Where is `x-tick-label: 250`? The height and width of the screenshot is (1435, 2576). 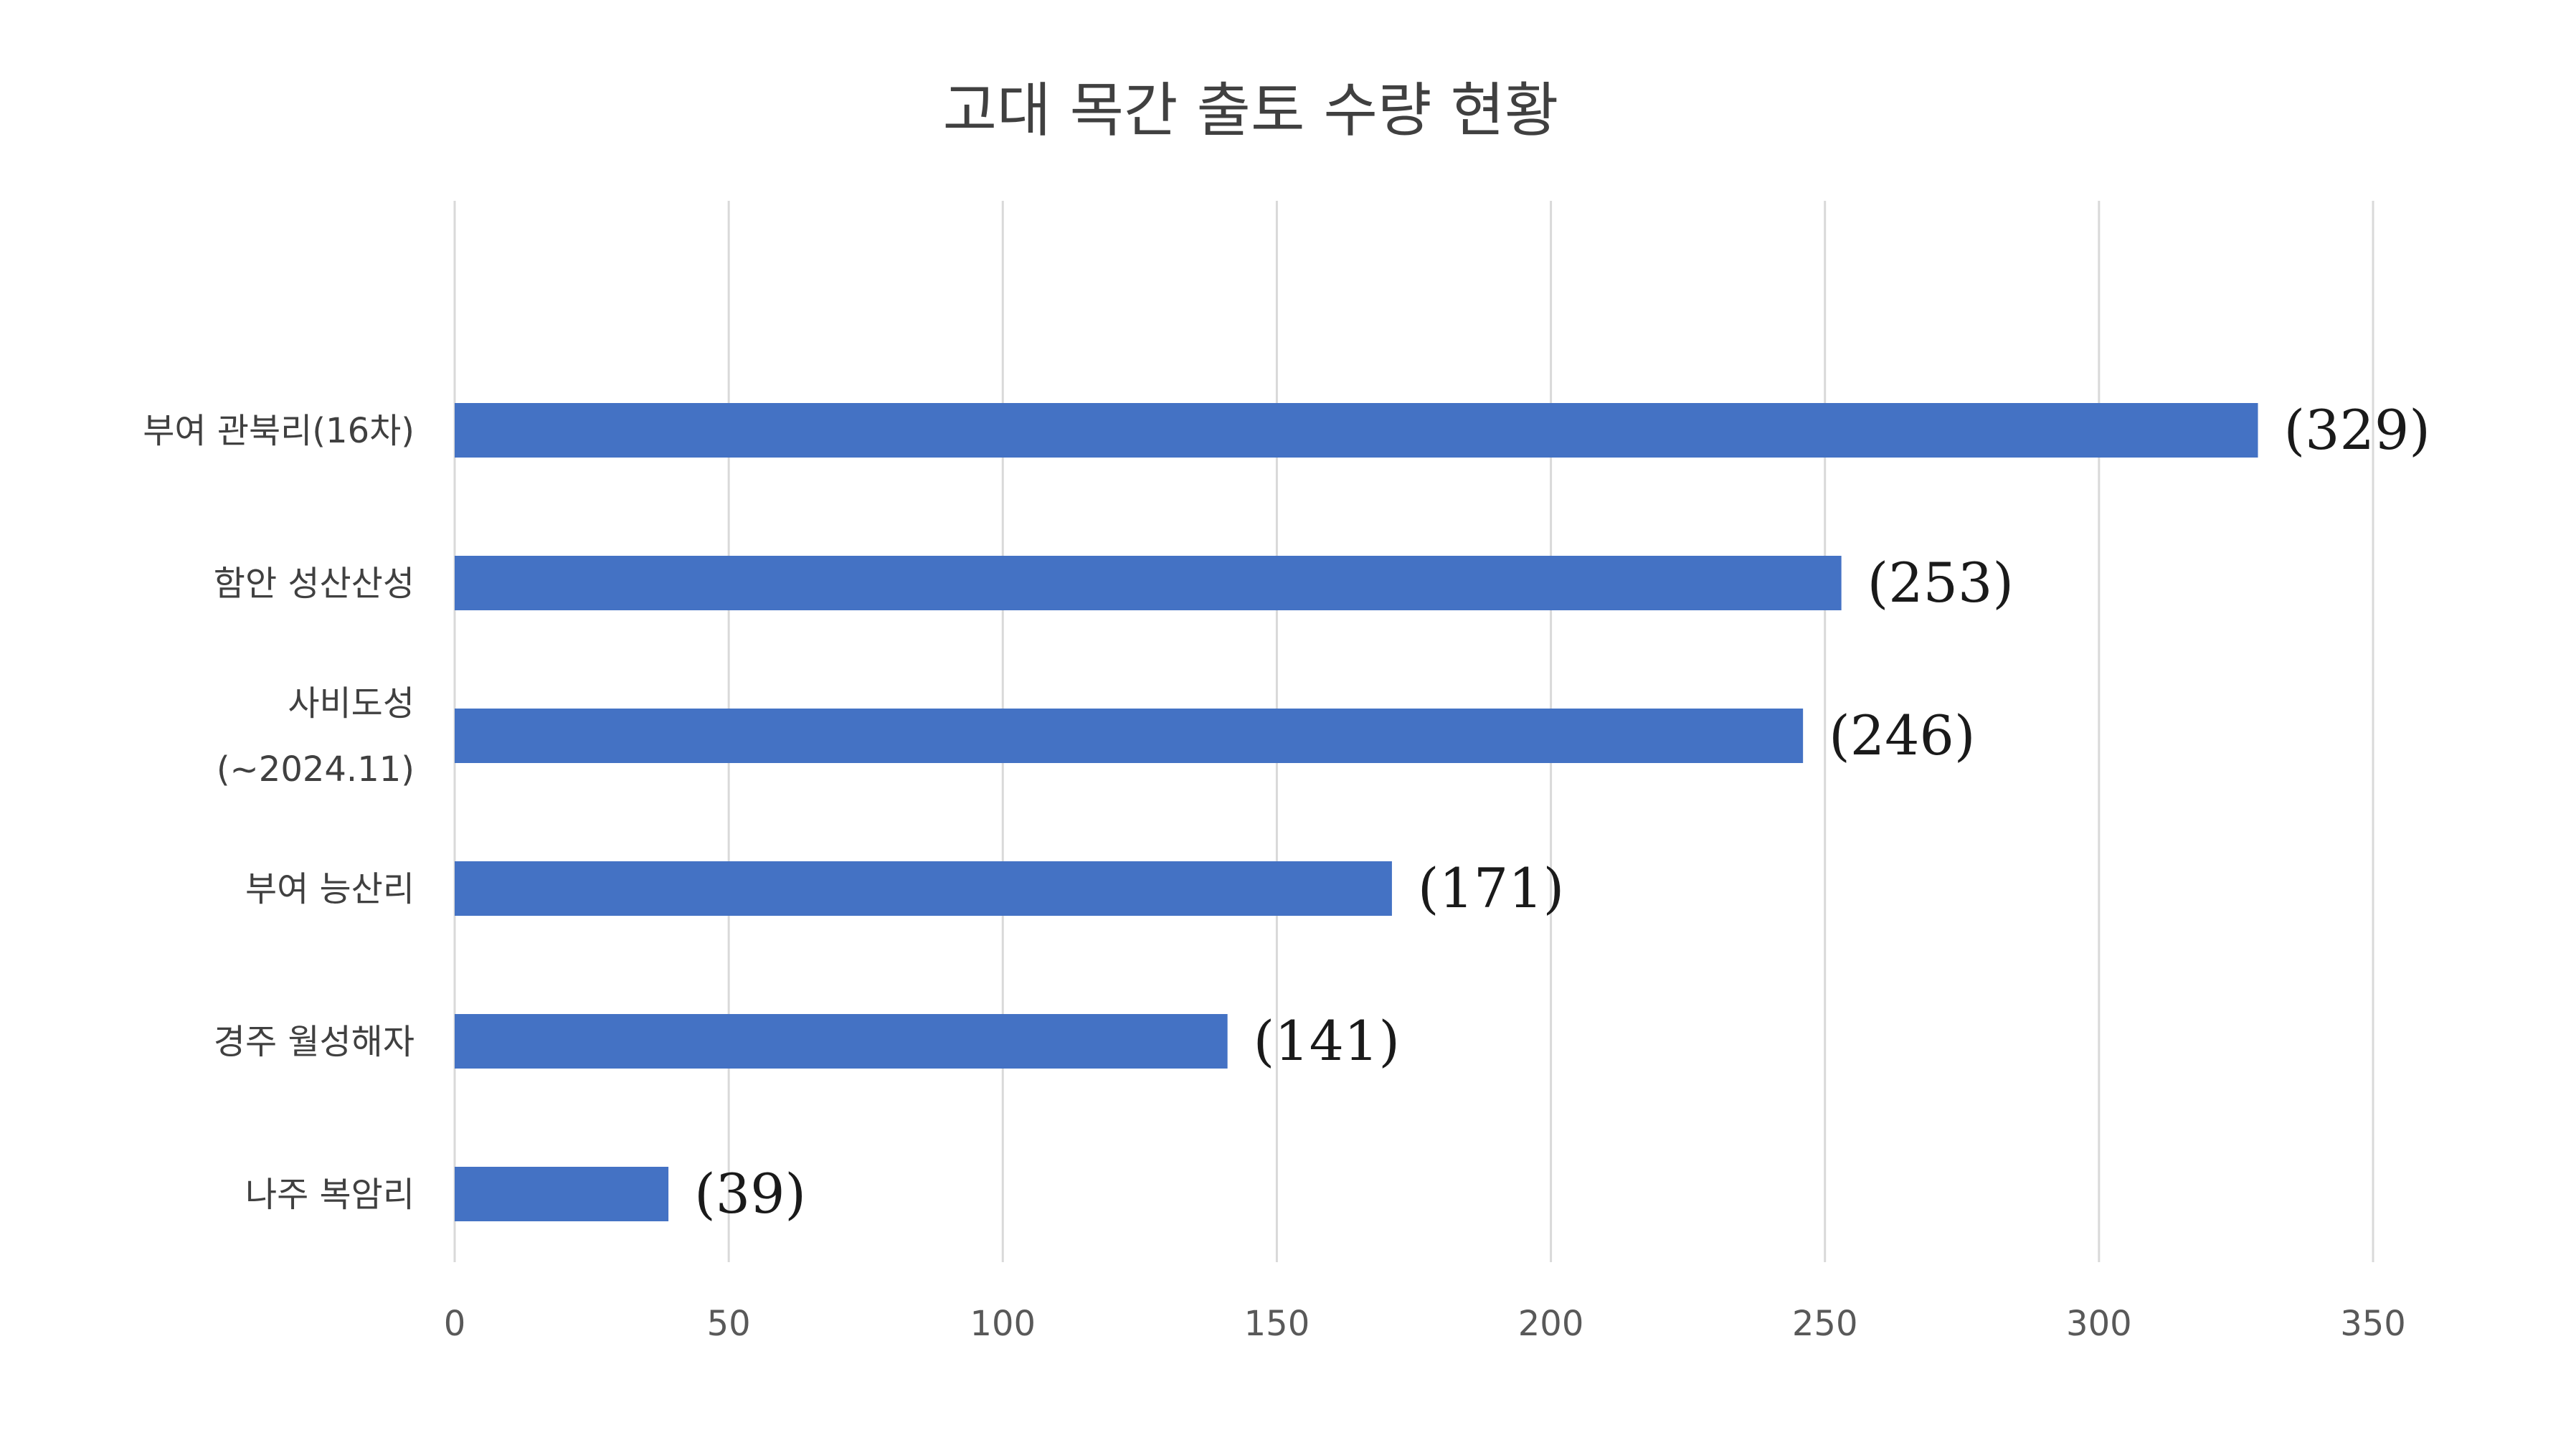
x-tick-label: 250 is located at coordinates (1825, 1324).